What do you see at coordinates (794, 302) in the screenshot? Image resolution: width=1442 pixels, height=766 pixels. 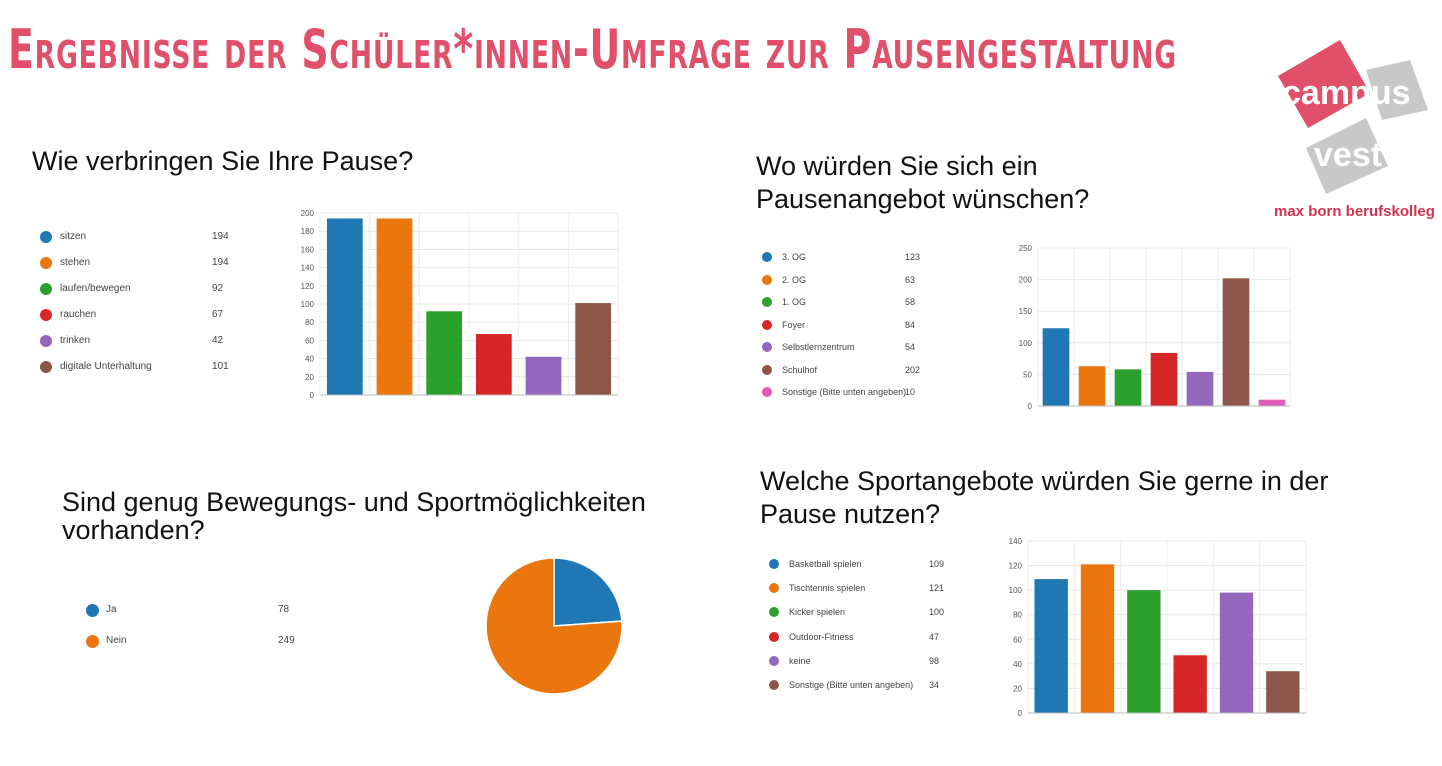 I see `legend-label: 1. OG` at bounding box center [794, 302].